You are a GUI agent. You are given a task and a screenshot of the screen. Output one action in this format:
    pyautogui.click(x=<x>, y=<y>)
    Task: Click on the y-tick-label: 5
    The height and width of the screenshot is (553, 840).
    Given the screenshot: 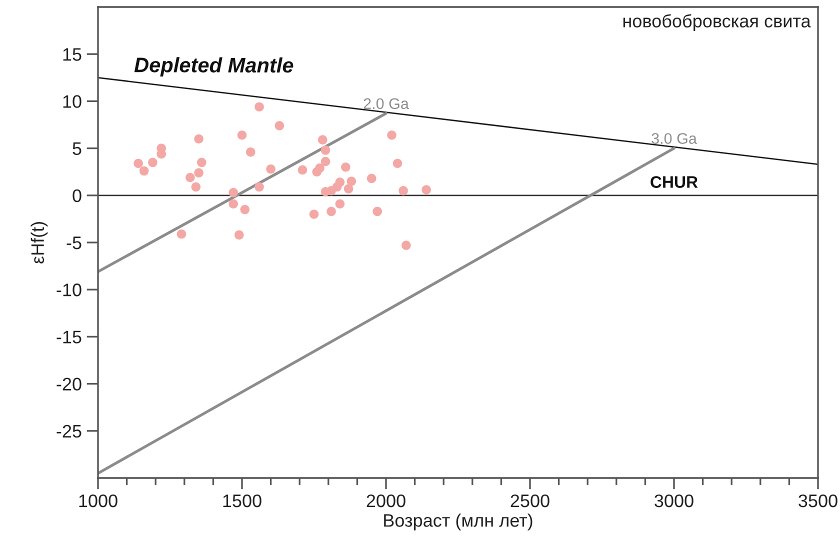 What is the action you would take?
    pyautogui.click(x=77, y=149)
    